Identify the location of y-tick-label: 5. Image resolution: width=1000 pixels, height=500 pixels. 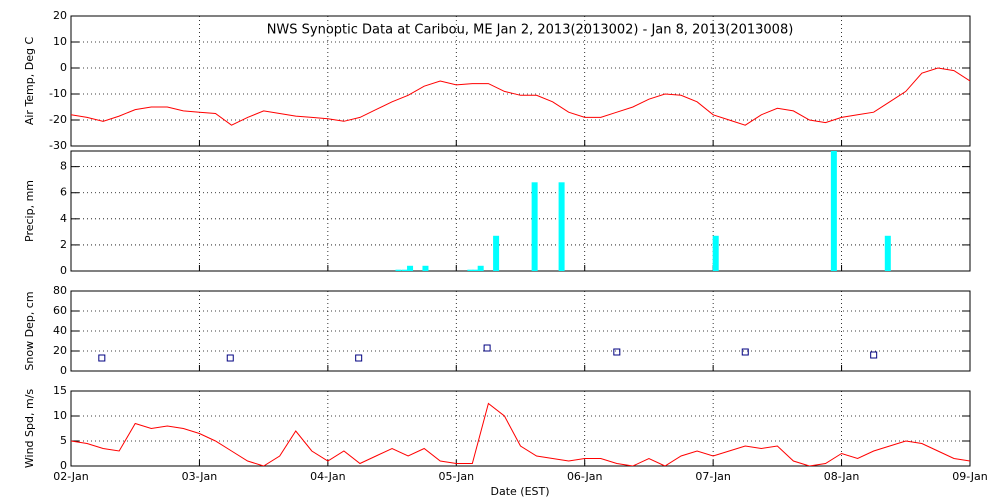
(63, 440).